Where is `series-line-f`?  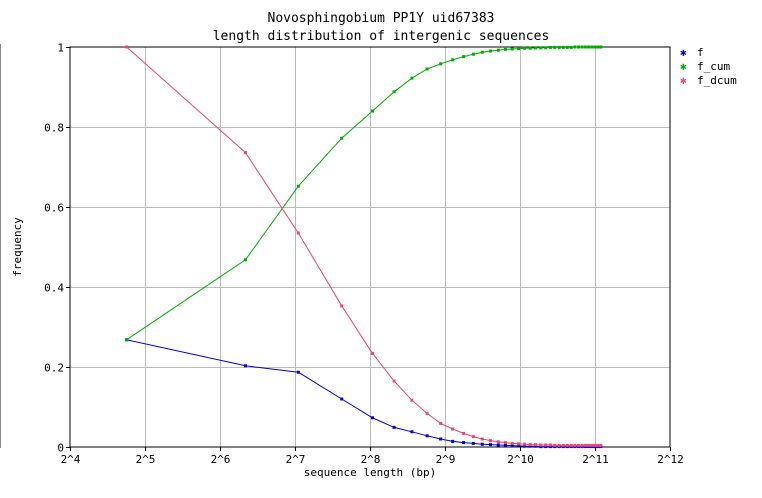
series-line-f is located at coordinates (363, 393).